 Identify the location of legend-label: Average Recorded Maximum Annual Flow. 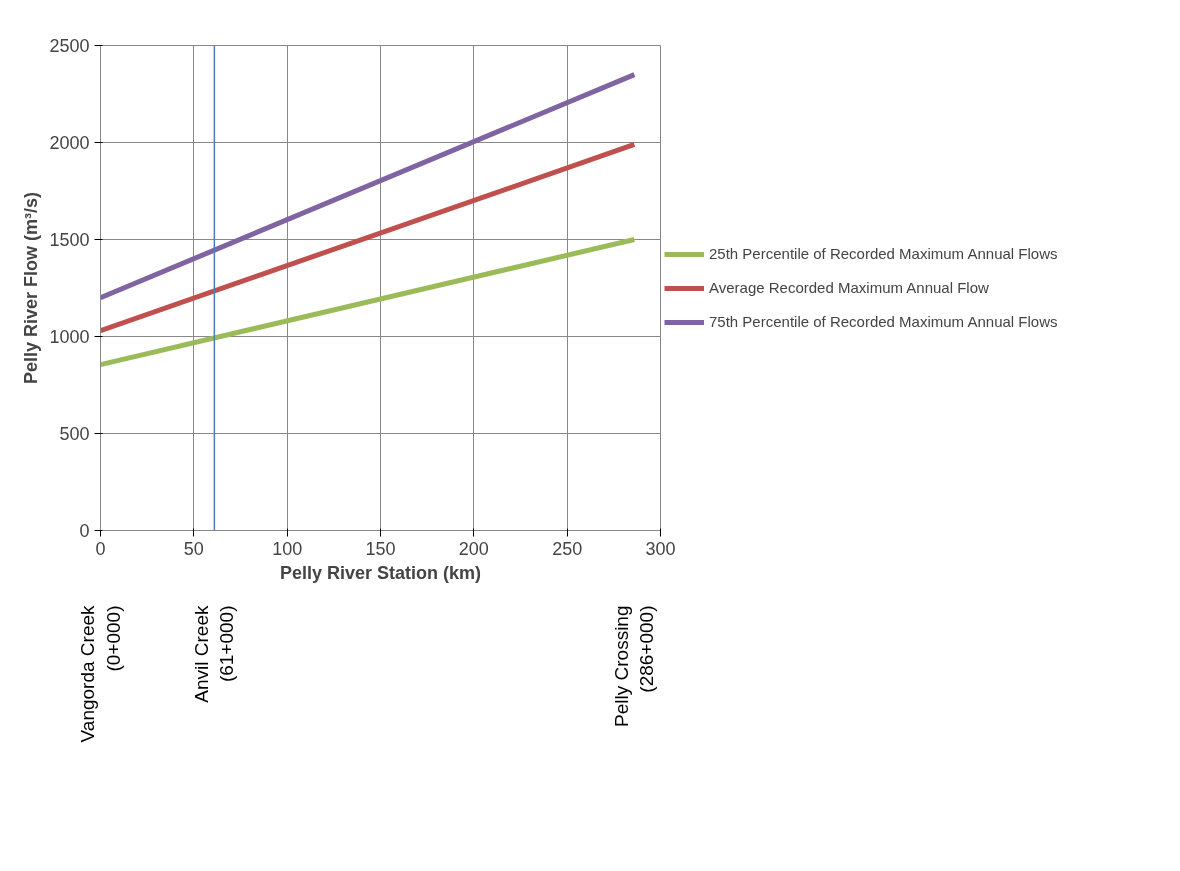
(849, 287).